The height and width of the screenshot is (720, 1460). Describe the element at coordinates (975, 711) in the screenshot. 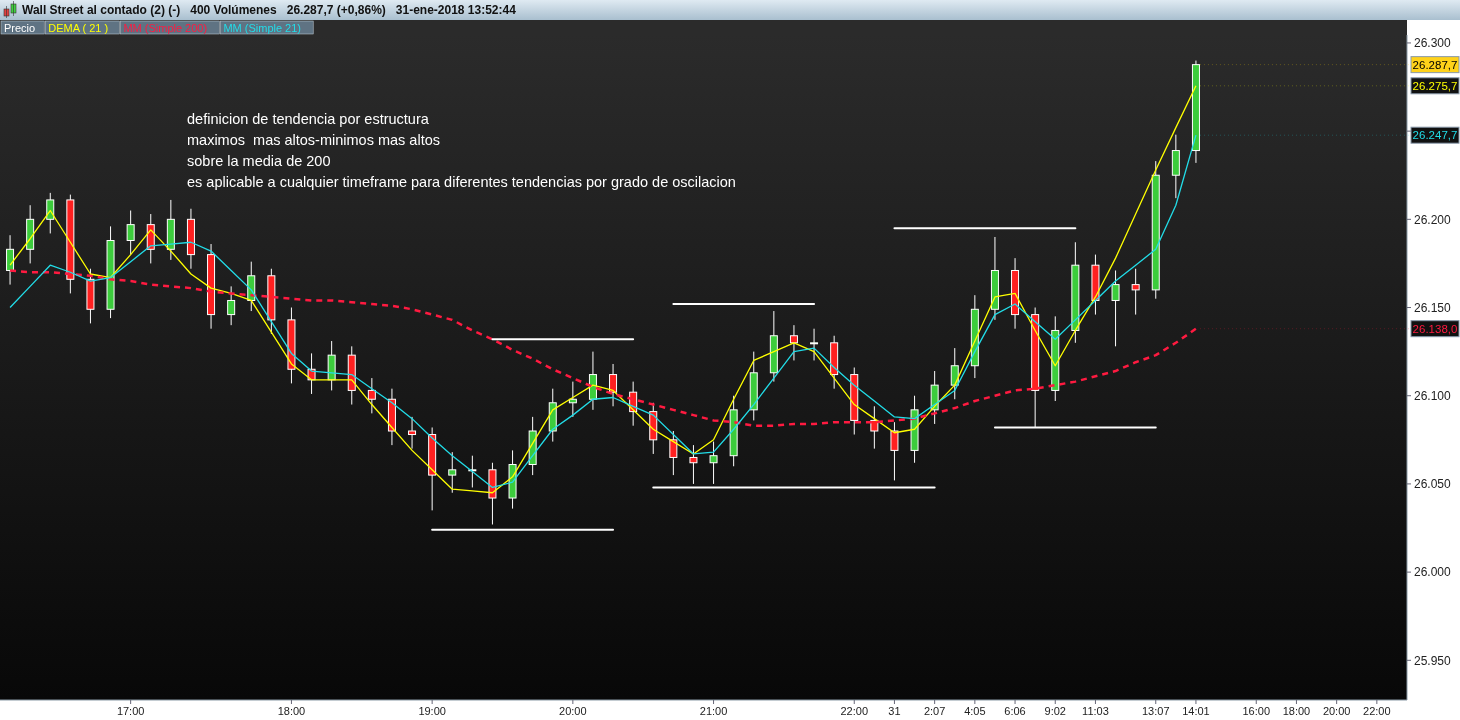

I see `x-tick-label: 4:05` at that location.